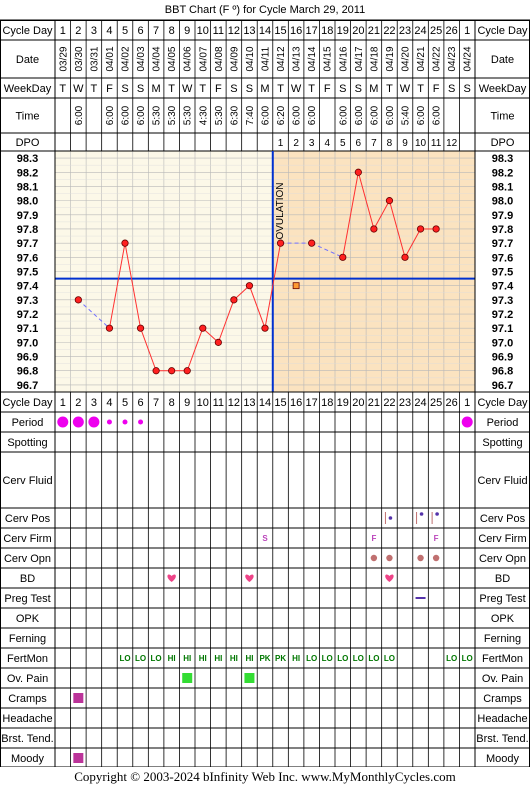  Describe the element at coordinates (436, 143) in the screenshot. I see `dpo-value: 11` at that location.